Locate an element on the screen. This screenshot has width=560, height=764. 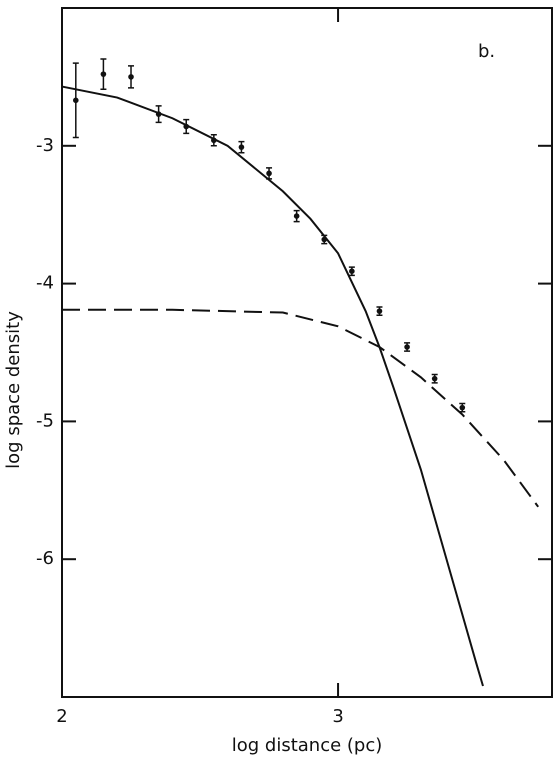
y-tick-label: -6 is located at coordinates (45, 558).